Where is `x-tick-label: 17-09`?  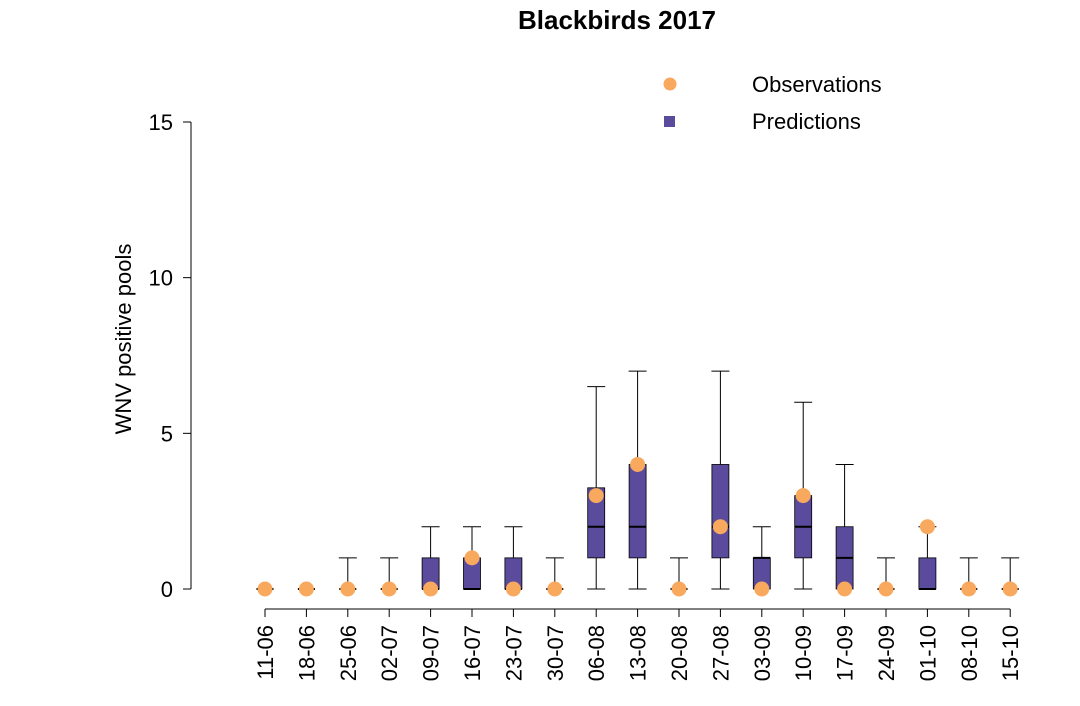
x-tick-label: 17-09 is located at coordinates (845, 653).